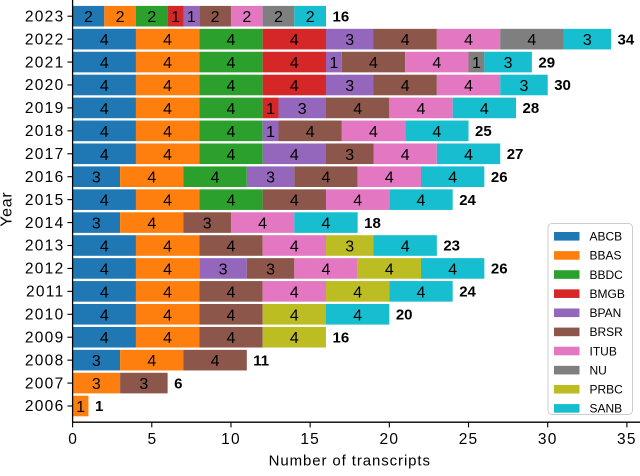  What do you see at coordinates (45, 154) in the screenshot?
I see `svg-text: 2017` at bounding box center [45, 154].